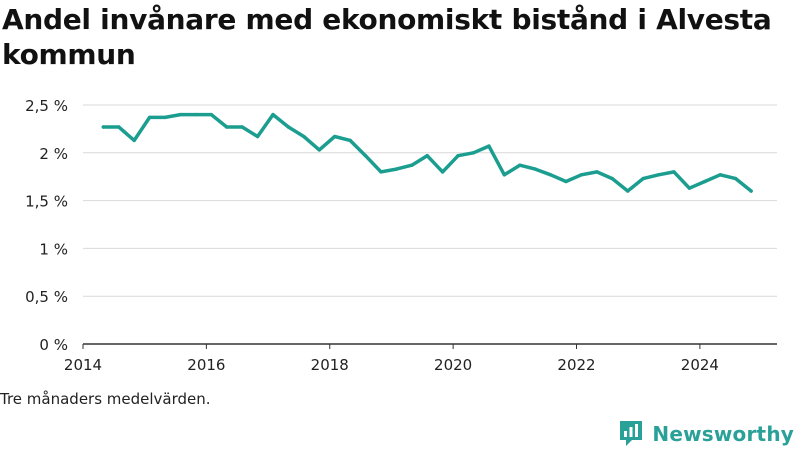  I want to click on x-tick-label: 2022, so click(576, 365).